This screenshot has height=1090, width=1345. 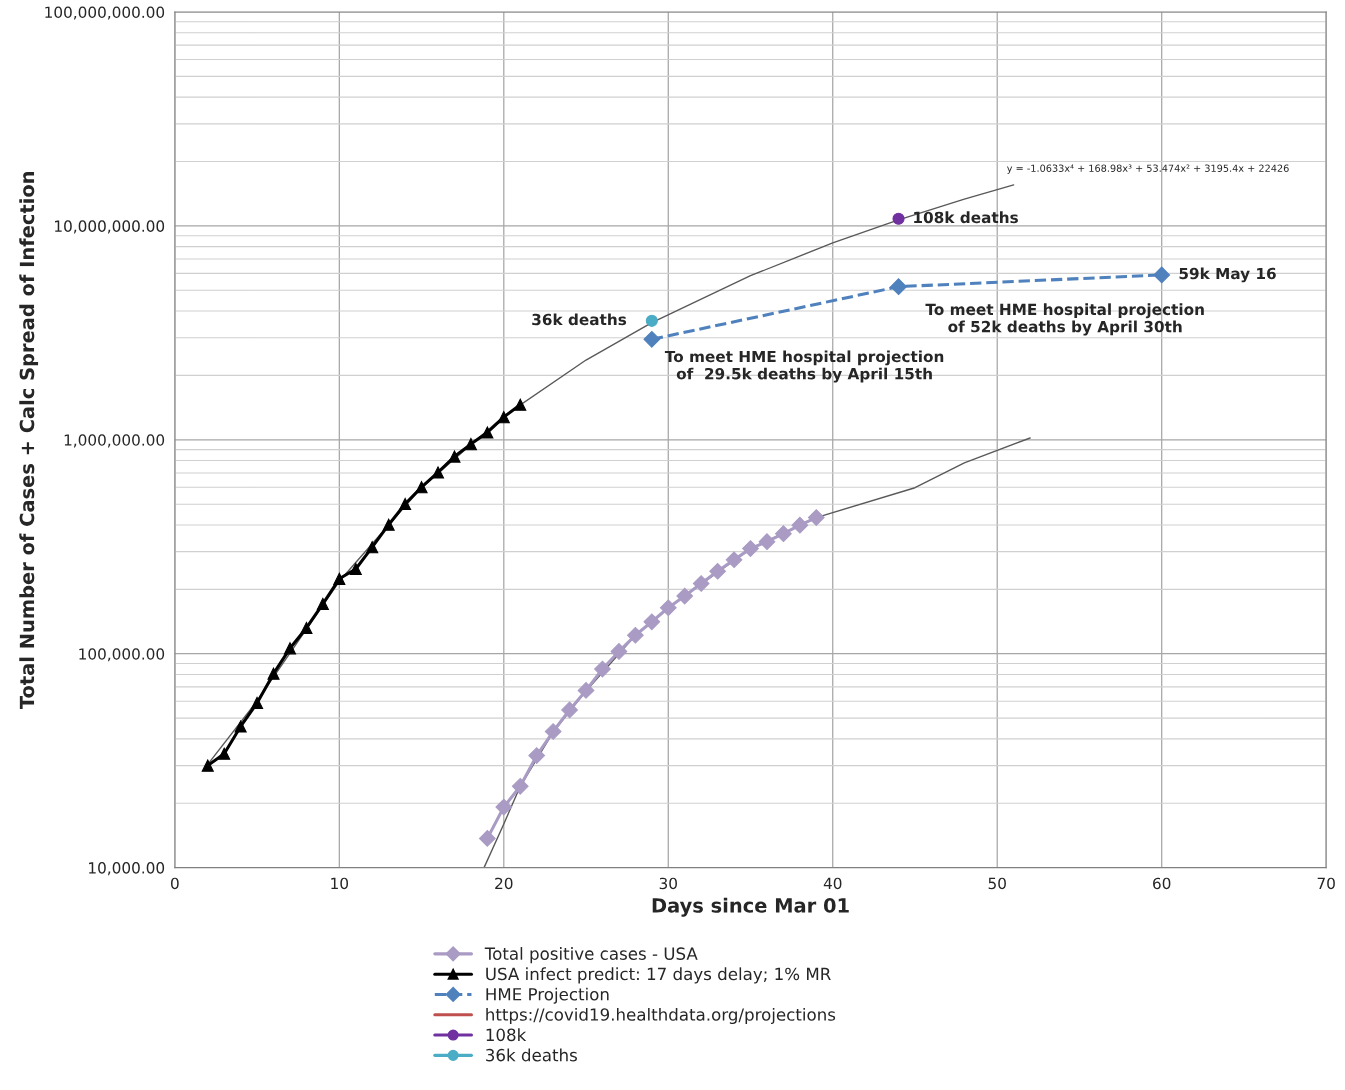 What do you see at coordinates (114, 441) in the screenshot?
I see `y-tick-label: 1,000,000.00` at bounding box center [114, 441].